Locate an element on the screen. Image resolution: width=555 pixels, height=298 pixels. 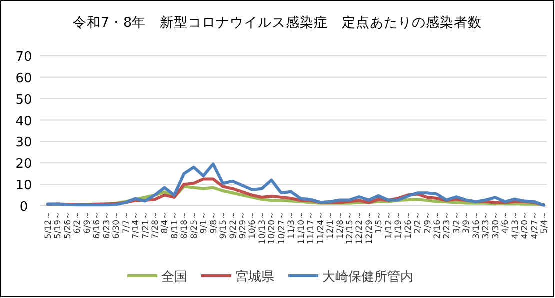
x-tick-label: 2/2～ is located at coordinates (419, 222).